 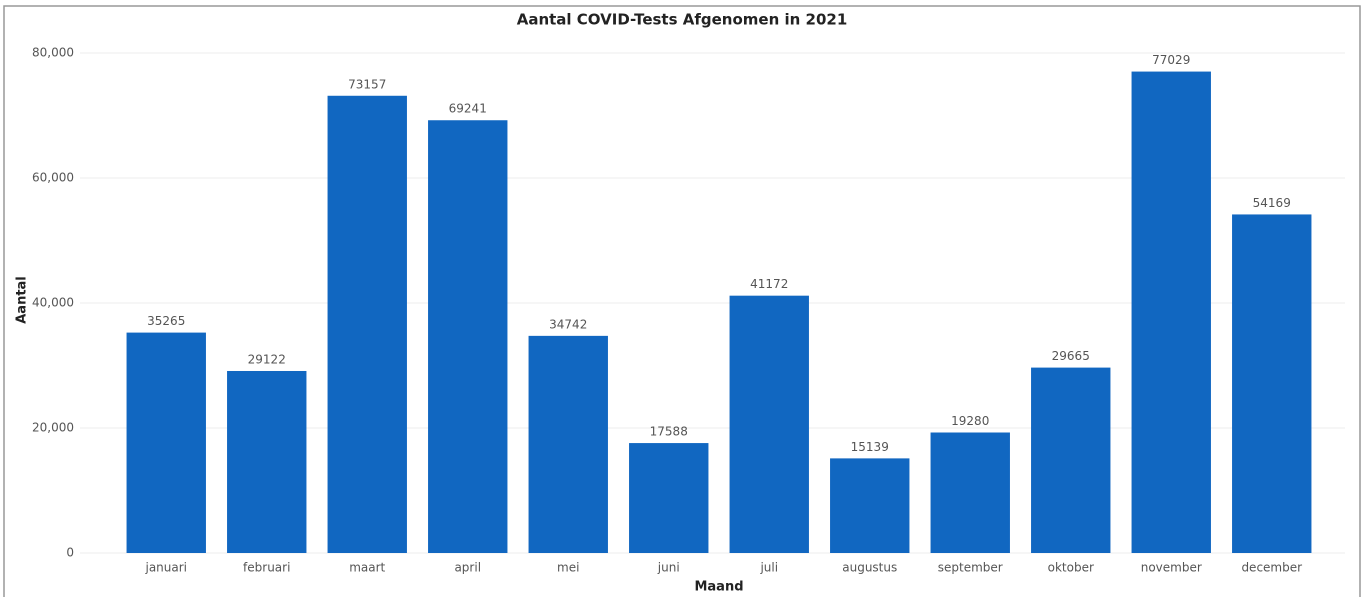 I want to click on data-label: 73157, so click(x=367, y=84).